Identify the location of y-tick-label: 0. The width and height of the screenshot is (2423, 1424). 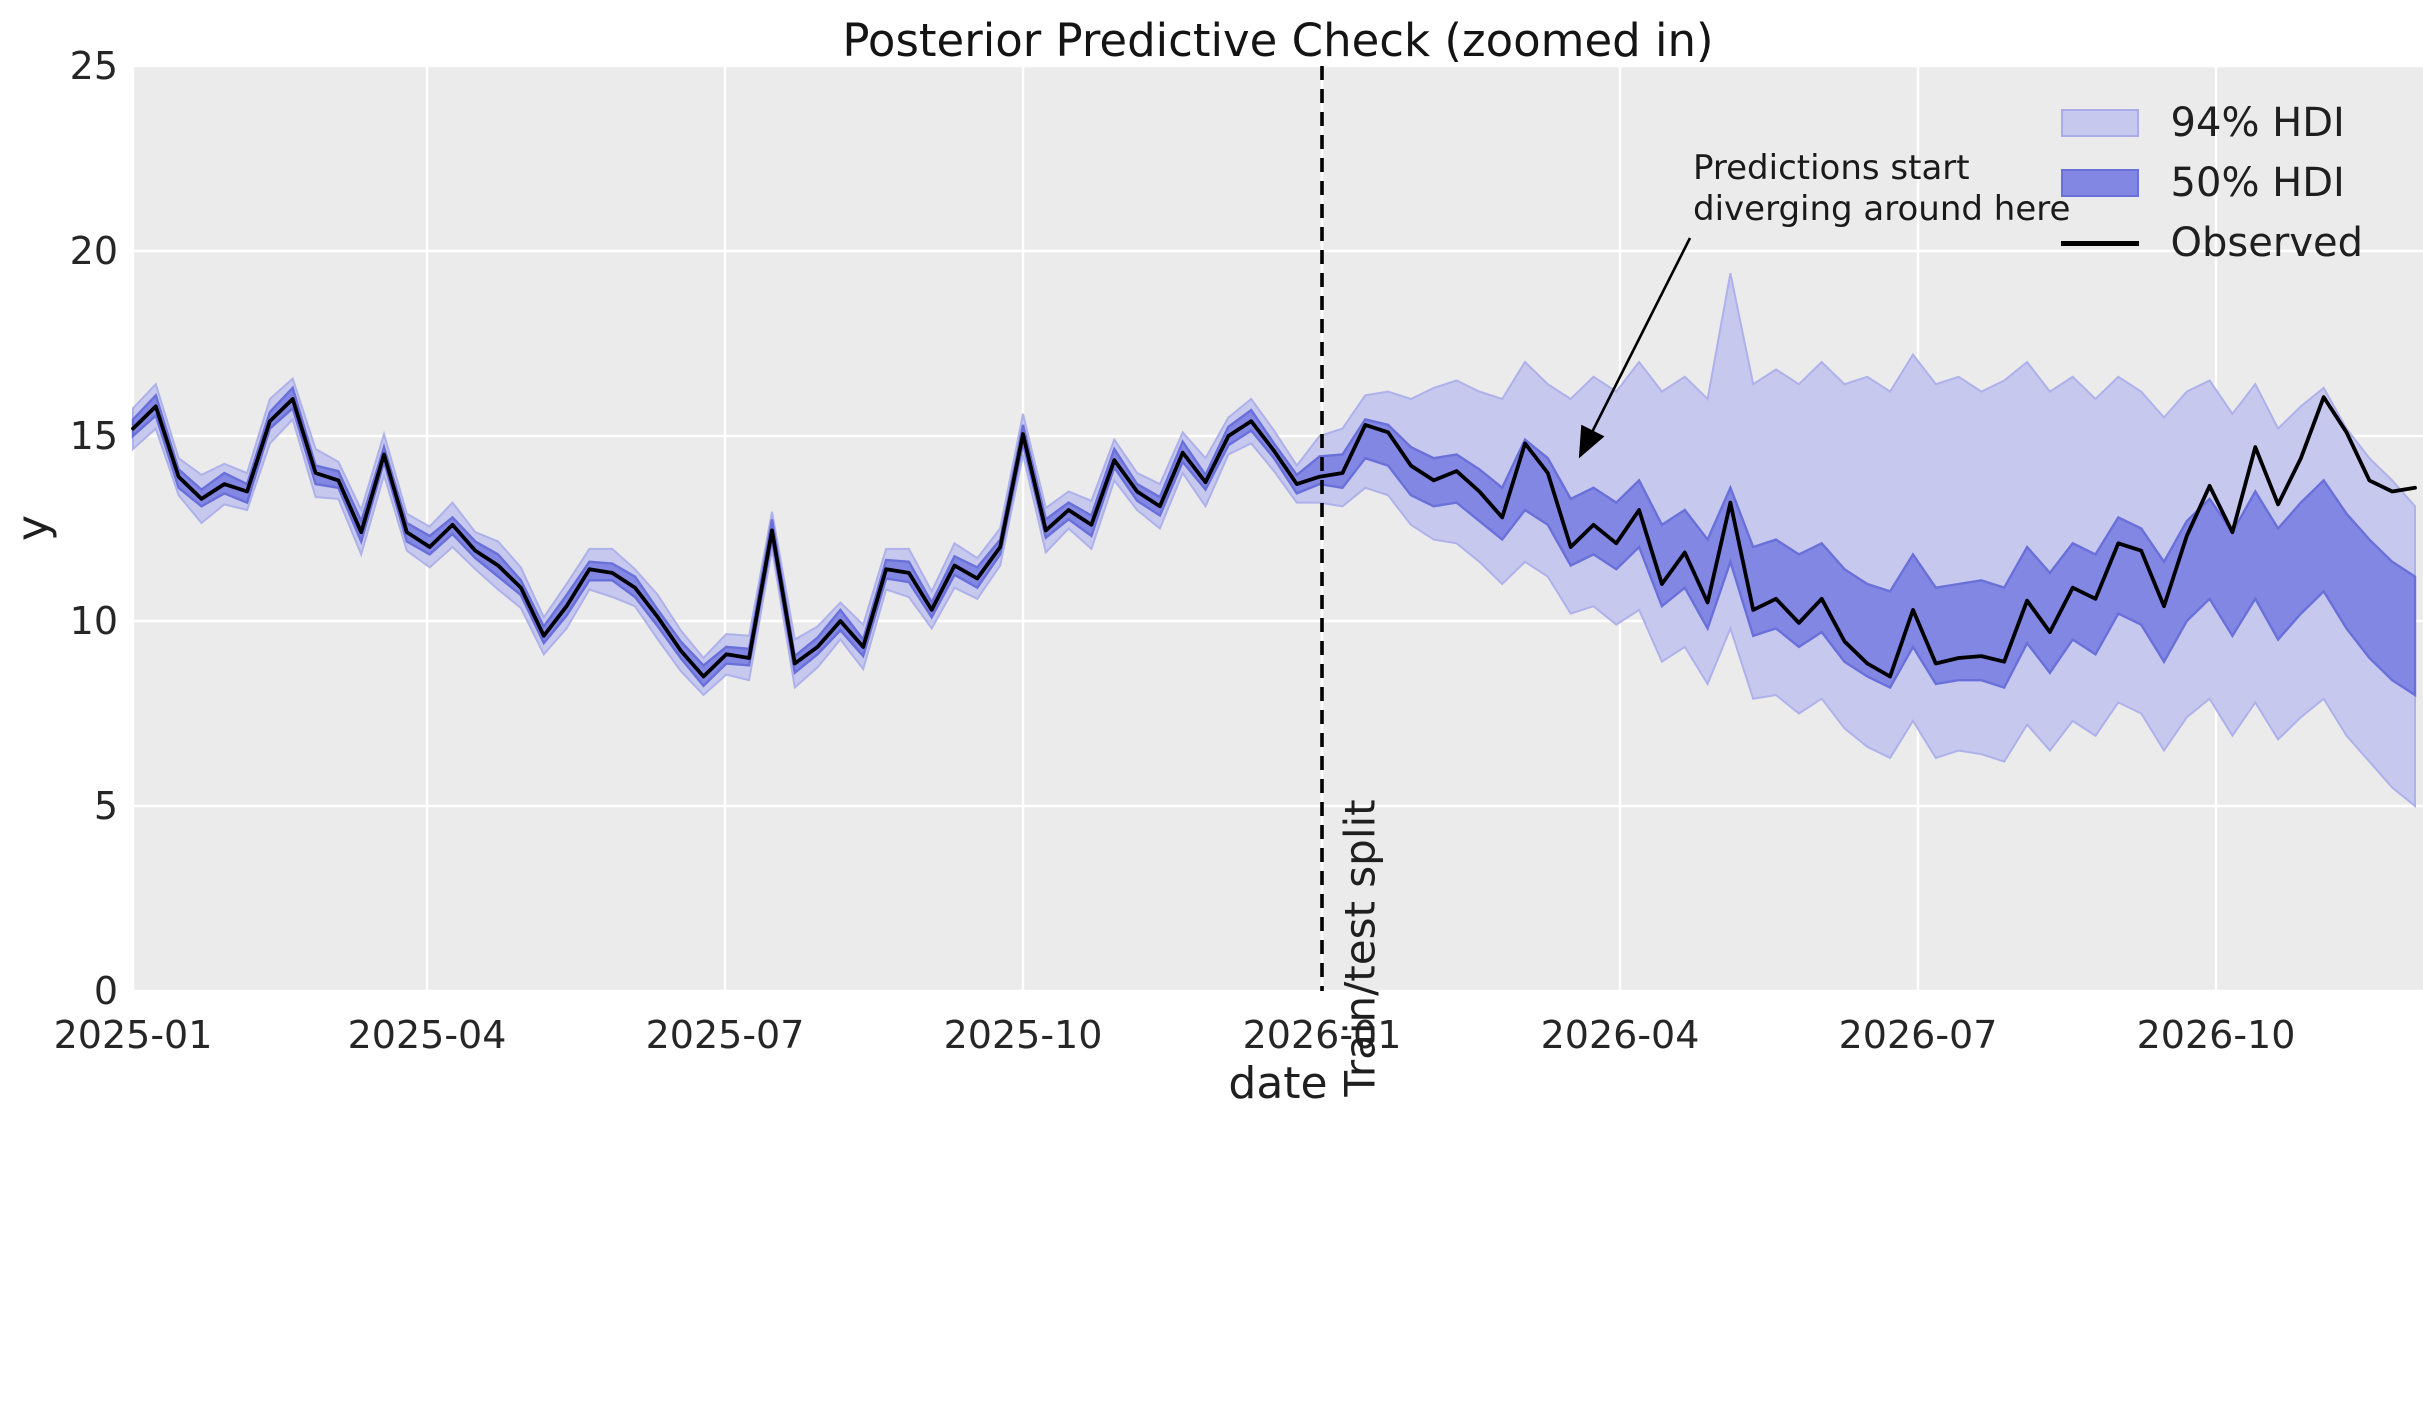
(105, 991).